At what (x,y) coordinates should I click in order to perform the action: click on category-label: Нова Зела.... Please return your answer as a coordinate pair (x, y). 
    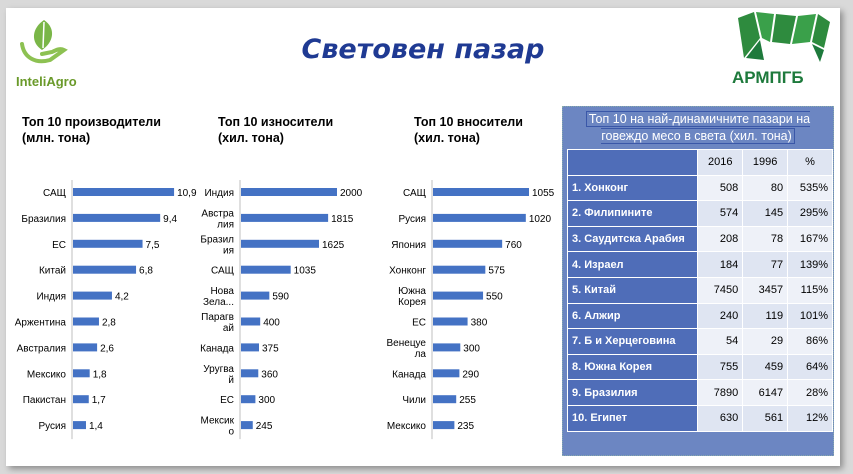
    Looking at the image, I should click on (218, 297).